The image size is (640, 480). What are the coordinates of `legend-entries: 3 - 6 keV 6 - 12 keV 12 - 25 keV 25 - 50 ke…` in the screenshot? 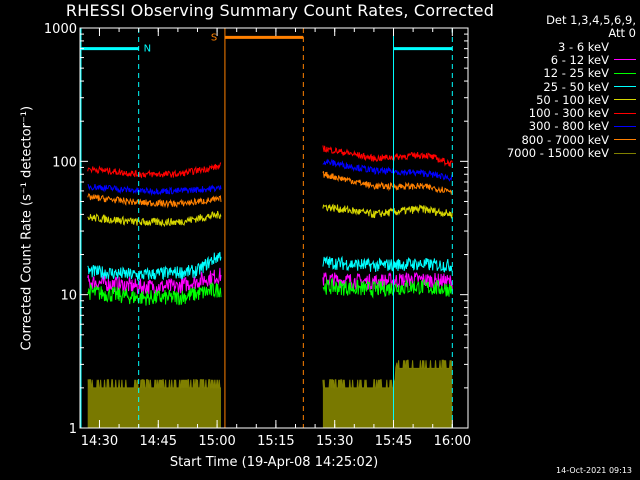 It's located at (557, 100).